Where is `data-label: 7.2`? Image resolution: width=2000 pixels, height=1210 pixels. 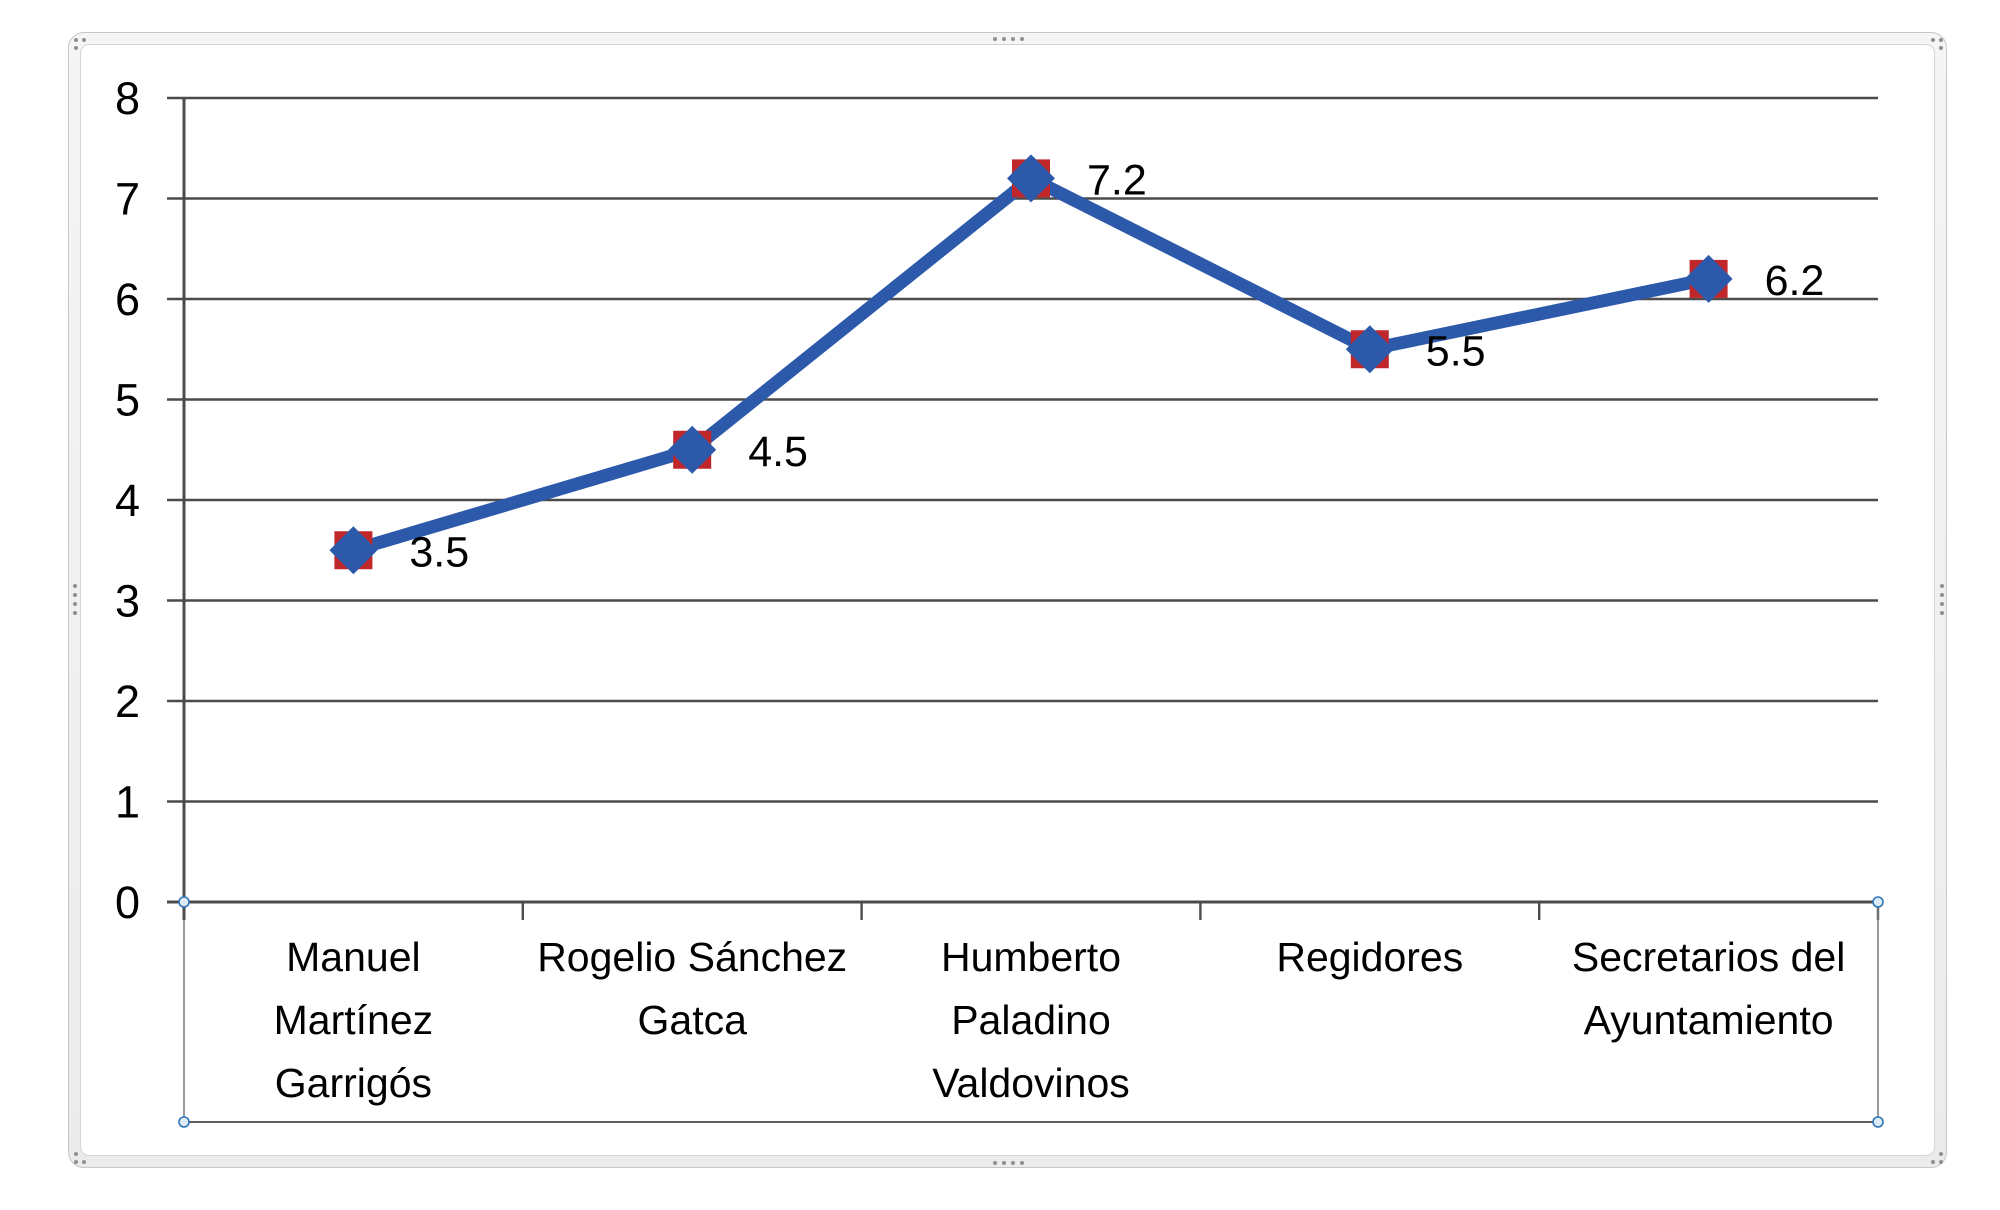 data-label: 7.2 is located at coordinates (1117, 180).